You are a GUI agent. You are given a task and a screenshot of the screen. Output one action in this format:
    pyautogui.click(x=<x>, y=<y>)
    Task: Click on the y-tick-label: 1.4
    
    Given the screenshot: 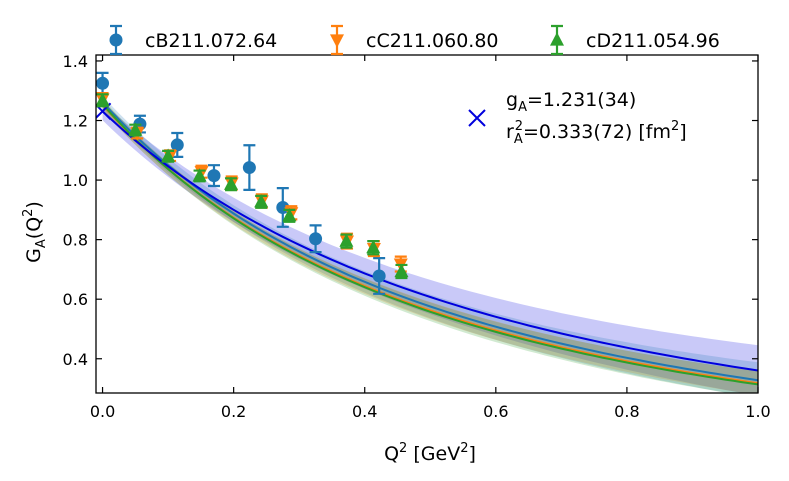 What is the action you would take?
    pyautogui.click(x=75, y=61)
    